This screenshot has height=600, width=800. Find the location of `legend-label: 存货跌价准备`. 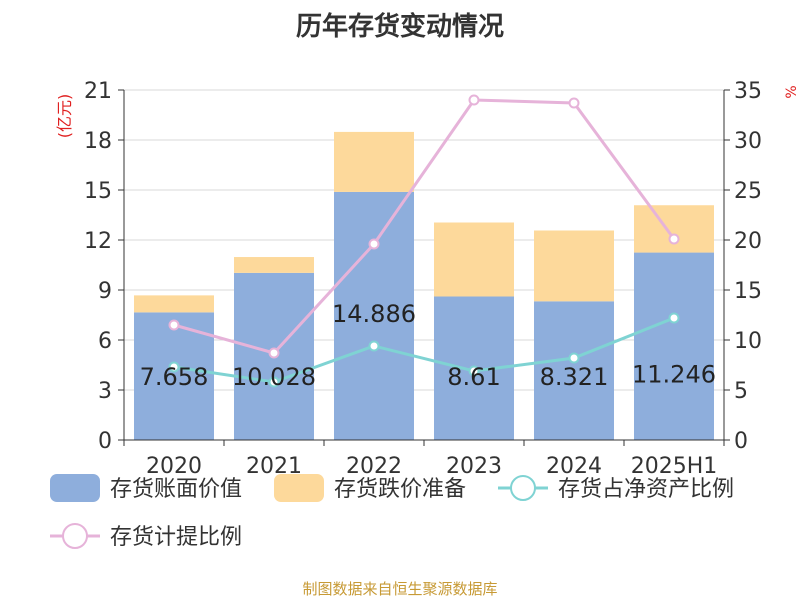

legend-label: 存货跌价准备 is located at coordinates (400, 489).